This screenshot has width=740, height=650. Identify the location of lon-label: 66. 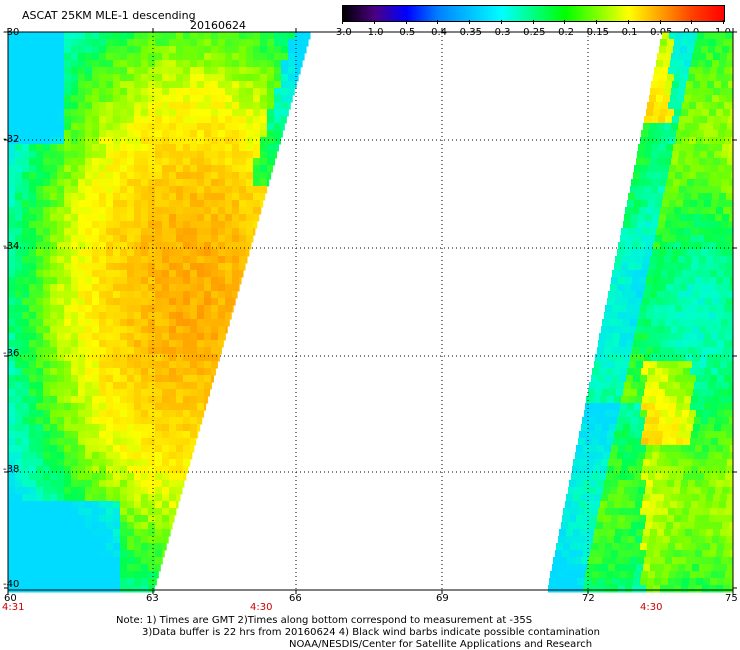
(295, 598).